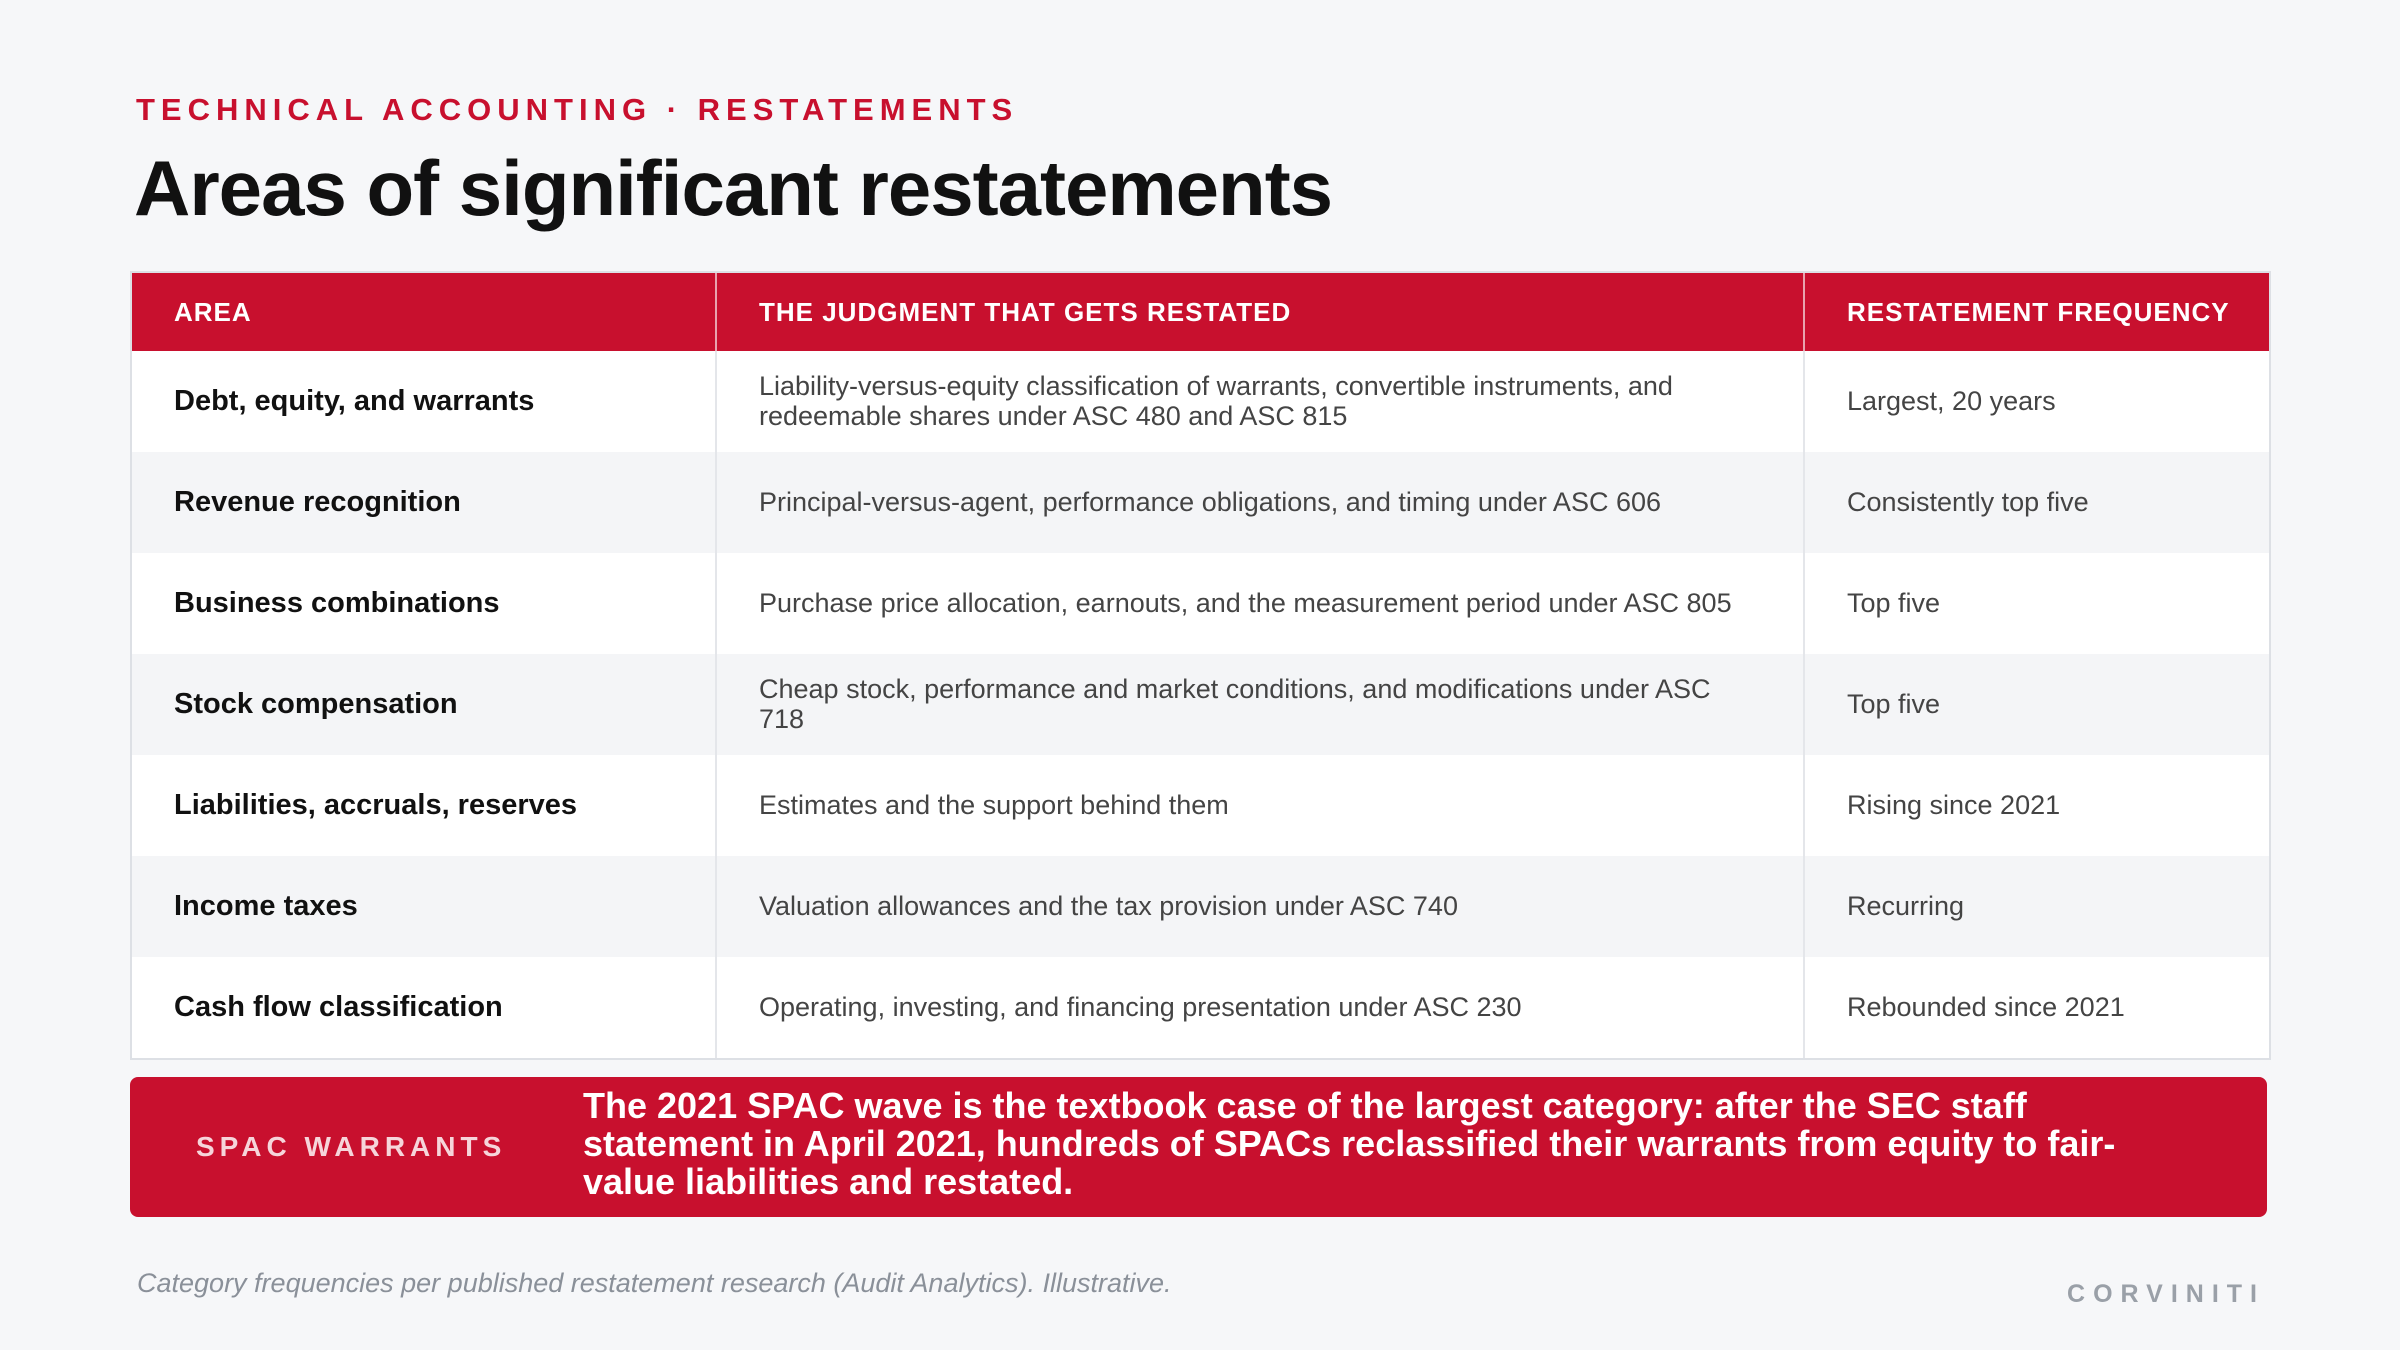 The width and height of the screenshot is (2400, 1350). I want to click on area-cell: Debt, equity, and warrants, so click(354, 400).